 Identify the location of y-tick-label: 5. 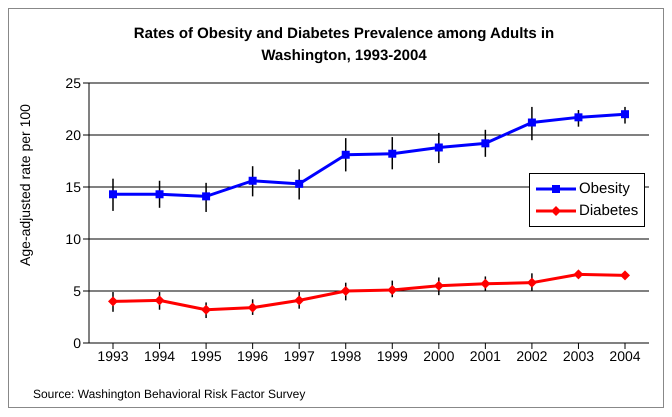
(77, 290).